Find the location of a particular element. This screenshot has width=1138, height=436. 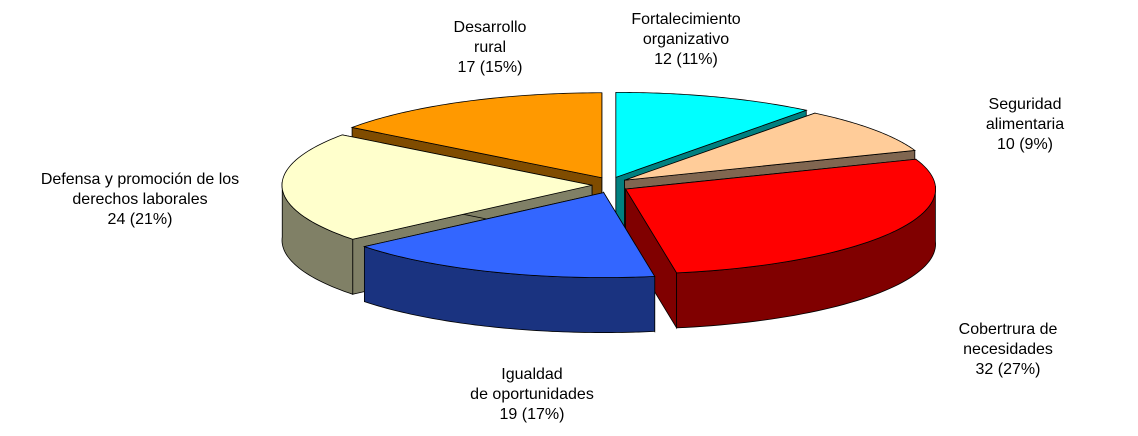

value-label: 24 (21%) is located at coordinates (140, 219).